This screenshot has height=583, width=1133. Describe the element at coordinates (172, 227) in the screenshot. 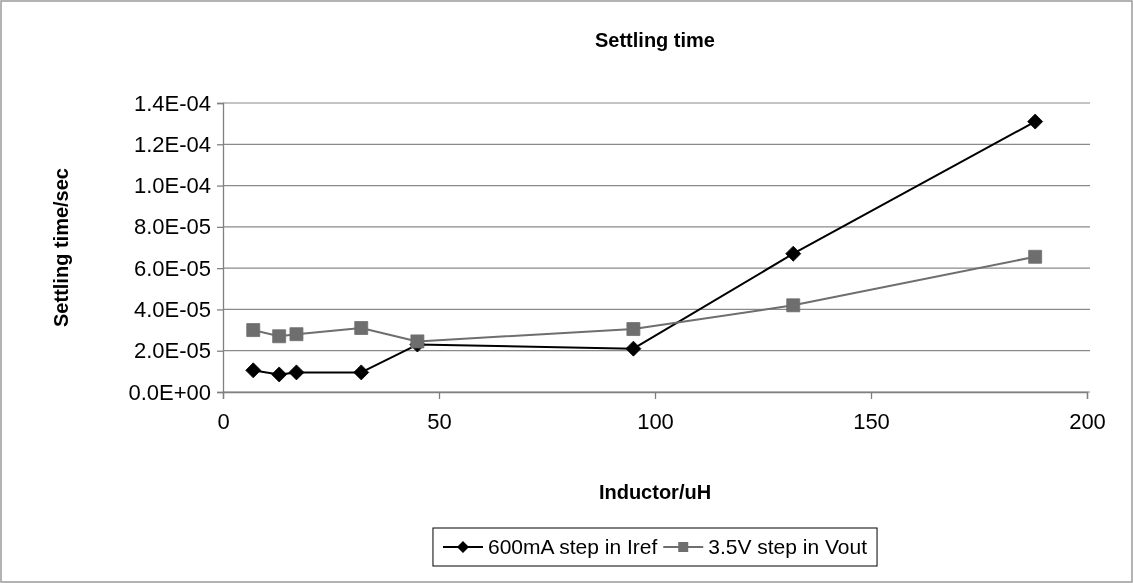

I see `y-tick-label: 8.0E-05` at that location.